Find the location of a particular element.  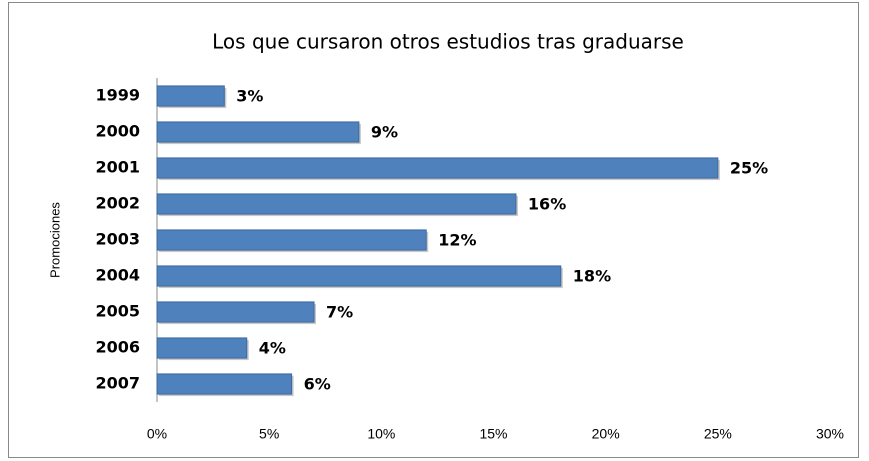

x-tick-label: 25% is located at coordinates (718, 434).